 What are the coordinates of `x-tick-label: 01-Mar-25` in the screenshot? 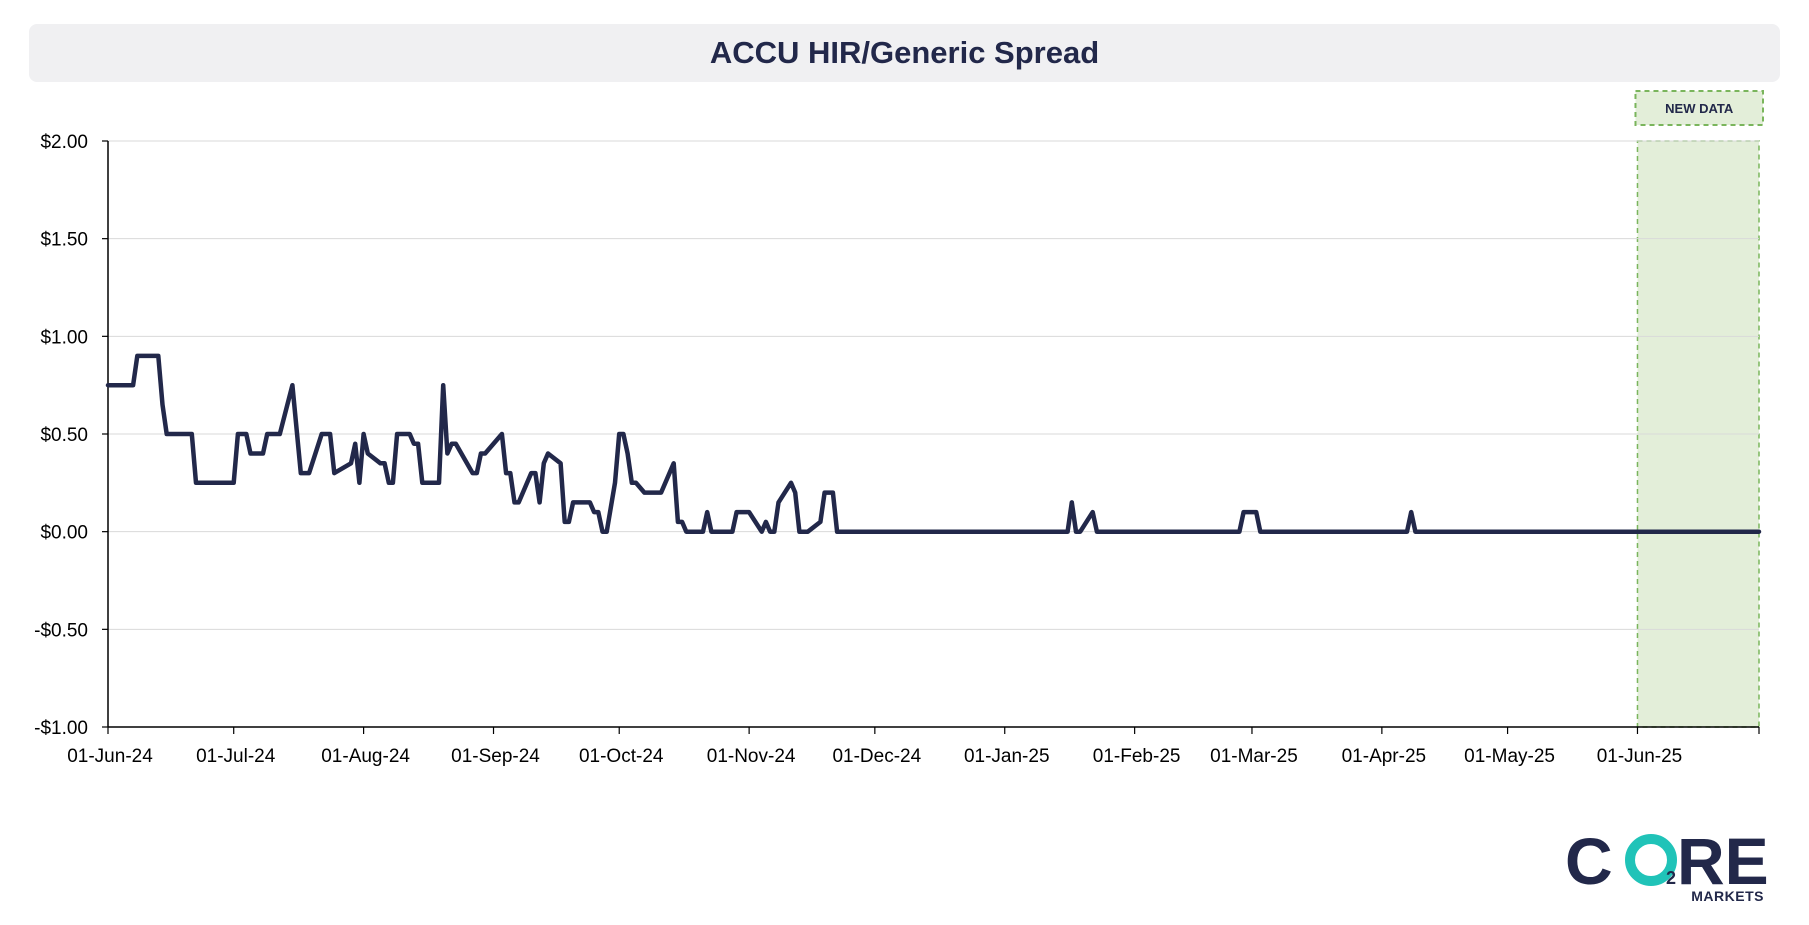 It's located at (1254, 756).